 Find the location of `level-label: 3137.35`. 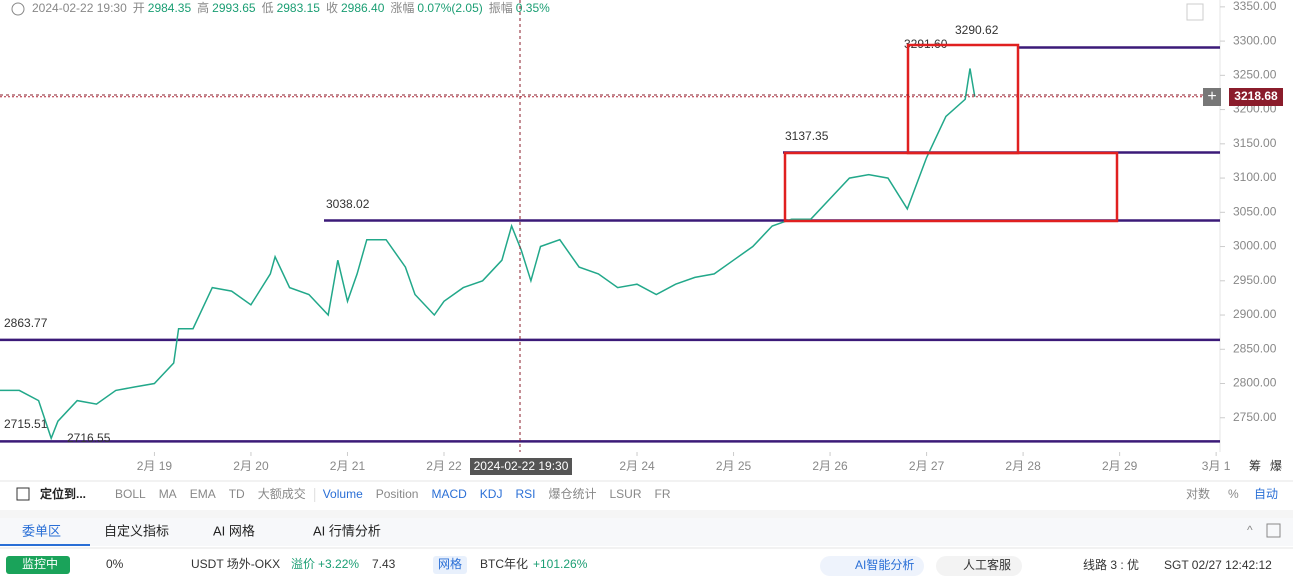

level-label: 3137.35 is located at coordinates (807, 136).